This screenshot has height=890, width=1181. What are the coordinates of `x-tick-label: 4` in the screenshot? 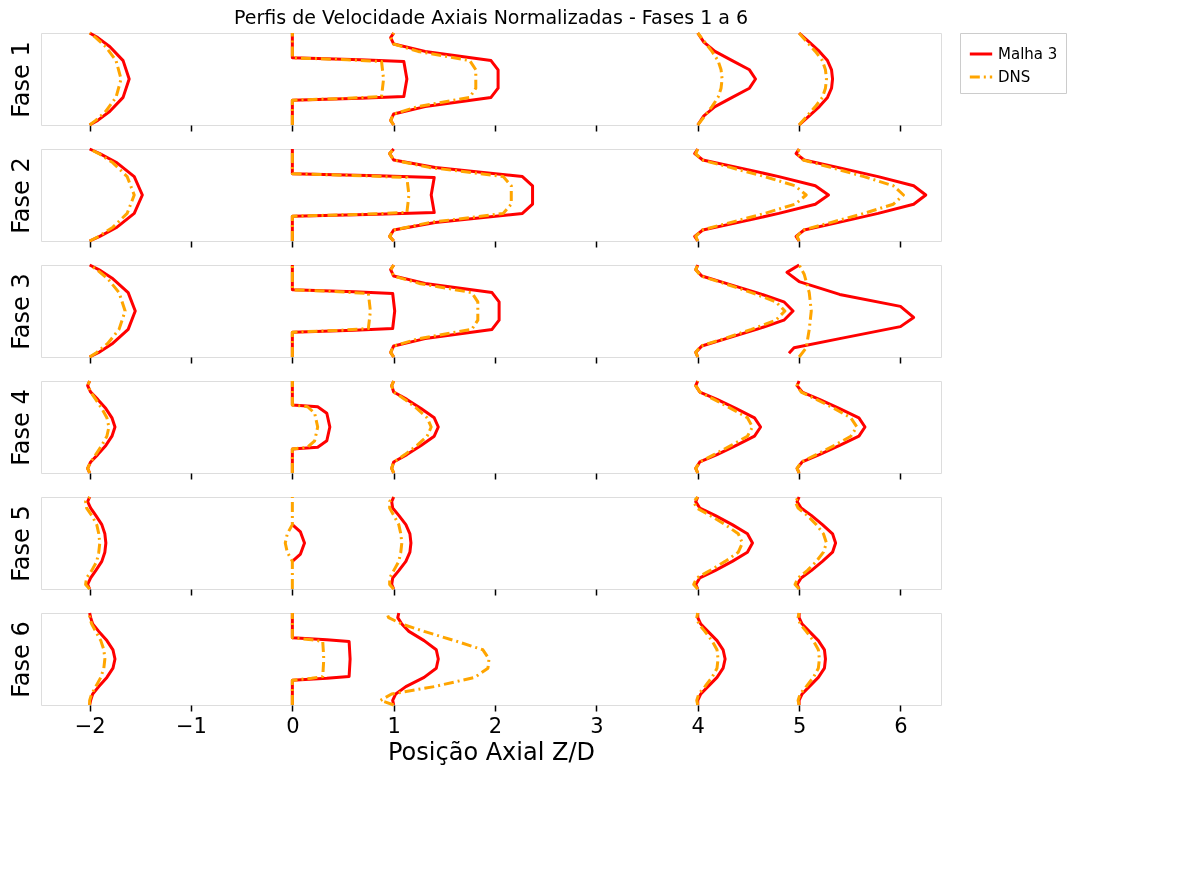 It's located at (698, 725).